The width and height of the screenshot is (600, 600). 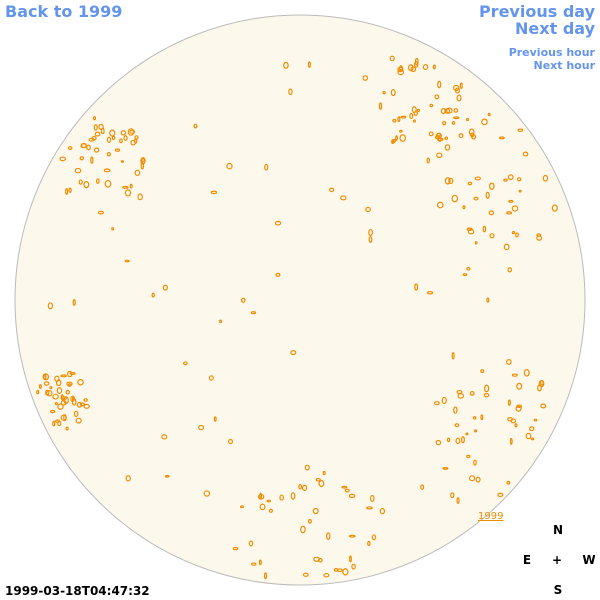 What do you see at coordinates (527, 560) in the screenshot?
I see `compass-east: E` at bounding box center [527, 560].